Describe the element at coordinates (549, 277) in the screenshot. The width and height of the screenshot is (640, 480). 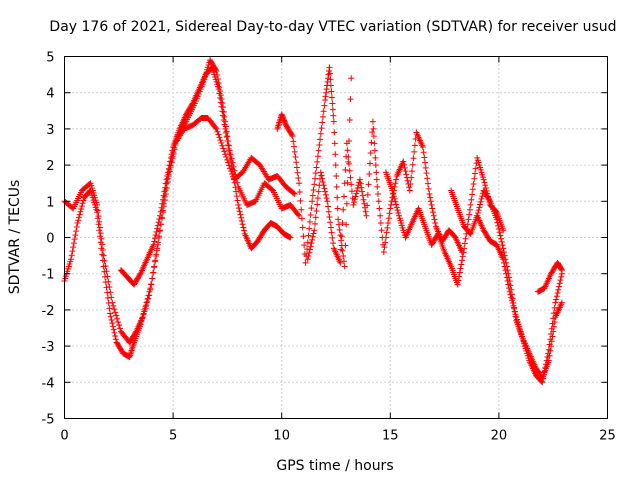
I see `series-sat-track-i` at that location.